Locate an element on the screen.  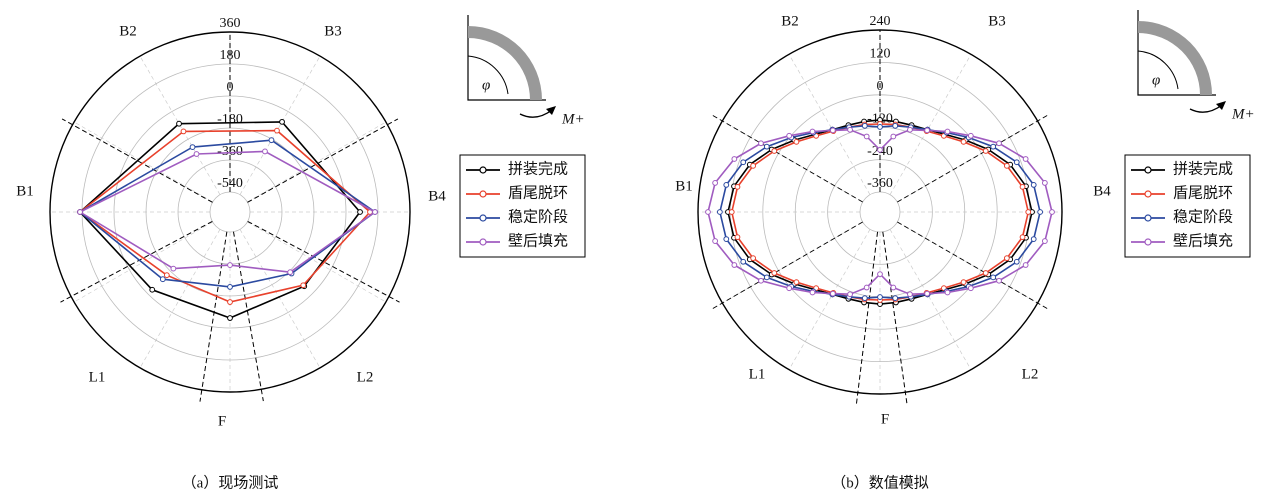
direction-label: L2 is located at coordinates (1030, 374).